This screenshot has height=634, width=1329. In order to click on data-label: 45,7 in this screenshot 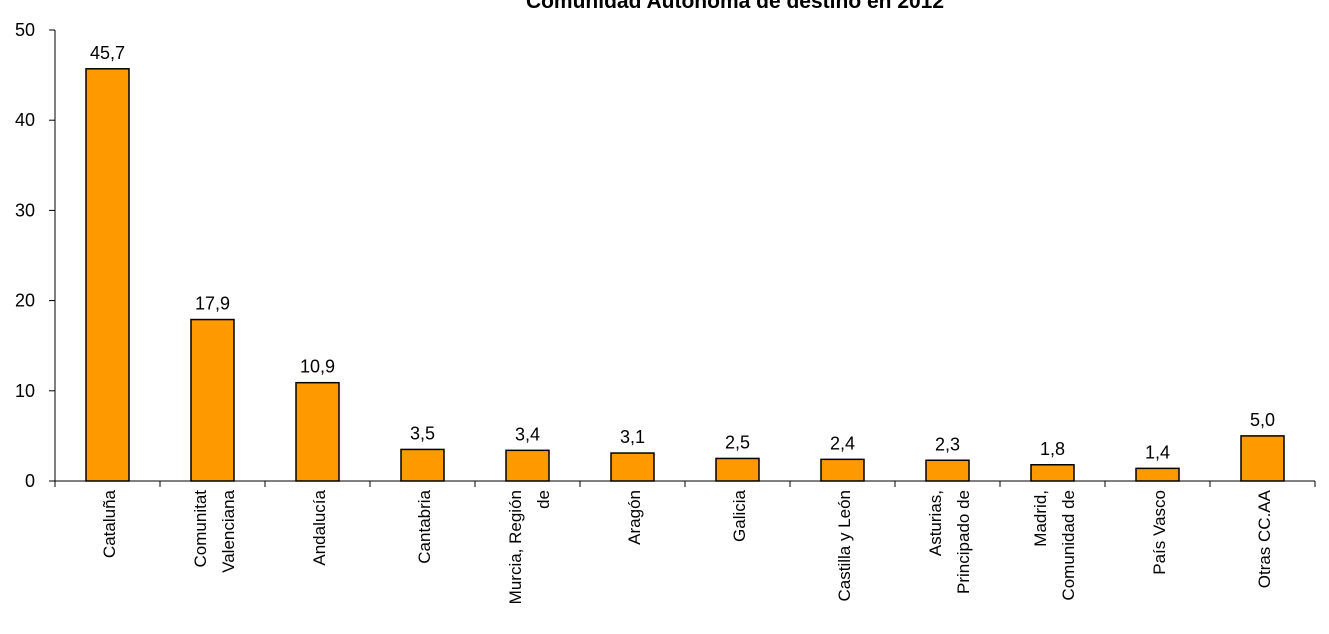, I will do `click(107, 53)`.